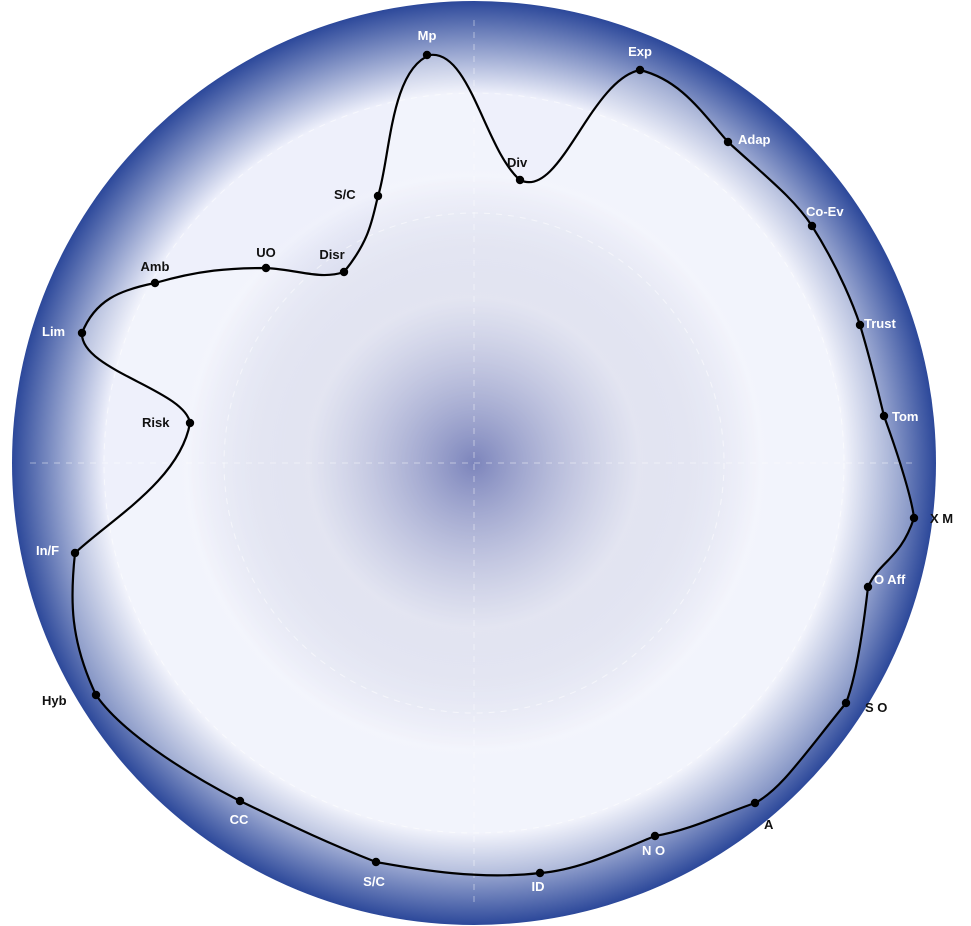 This screenshot has height=926, width=971. Describe the element at coordinates (82, 333) in the screenshot. I see `node-dot-lim` at that location.